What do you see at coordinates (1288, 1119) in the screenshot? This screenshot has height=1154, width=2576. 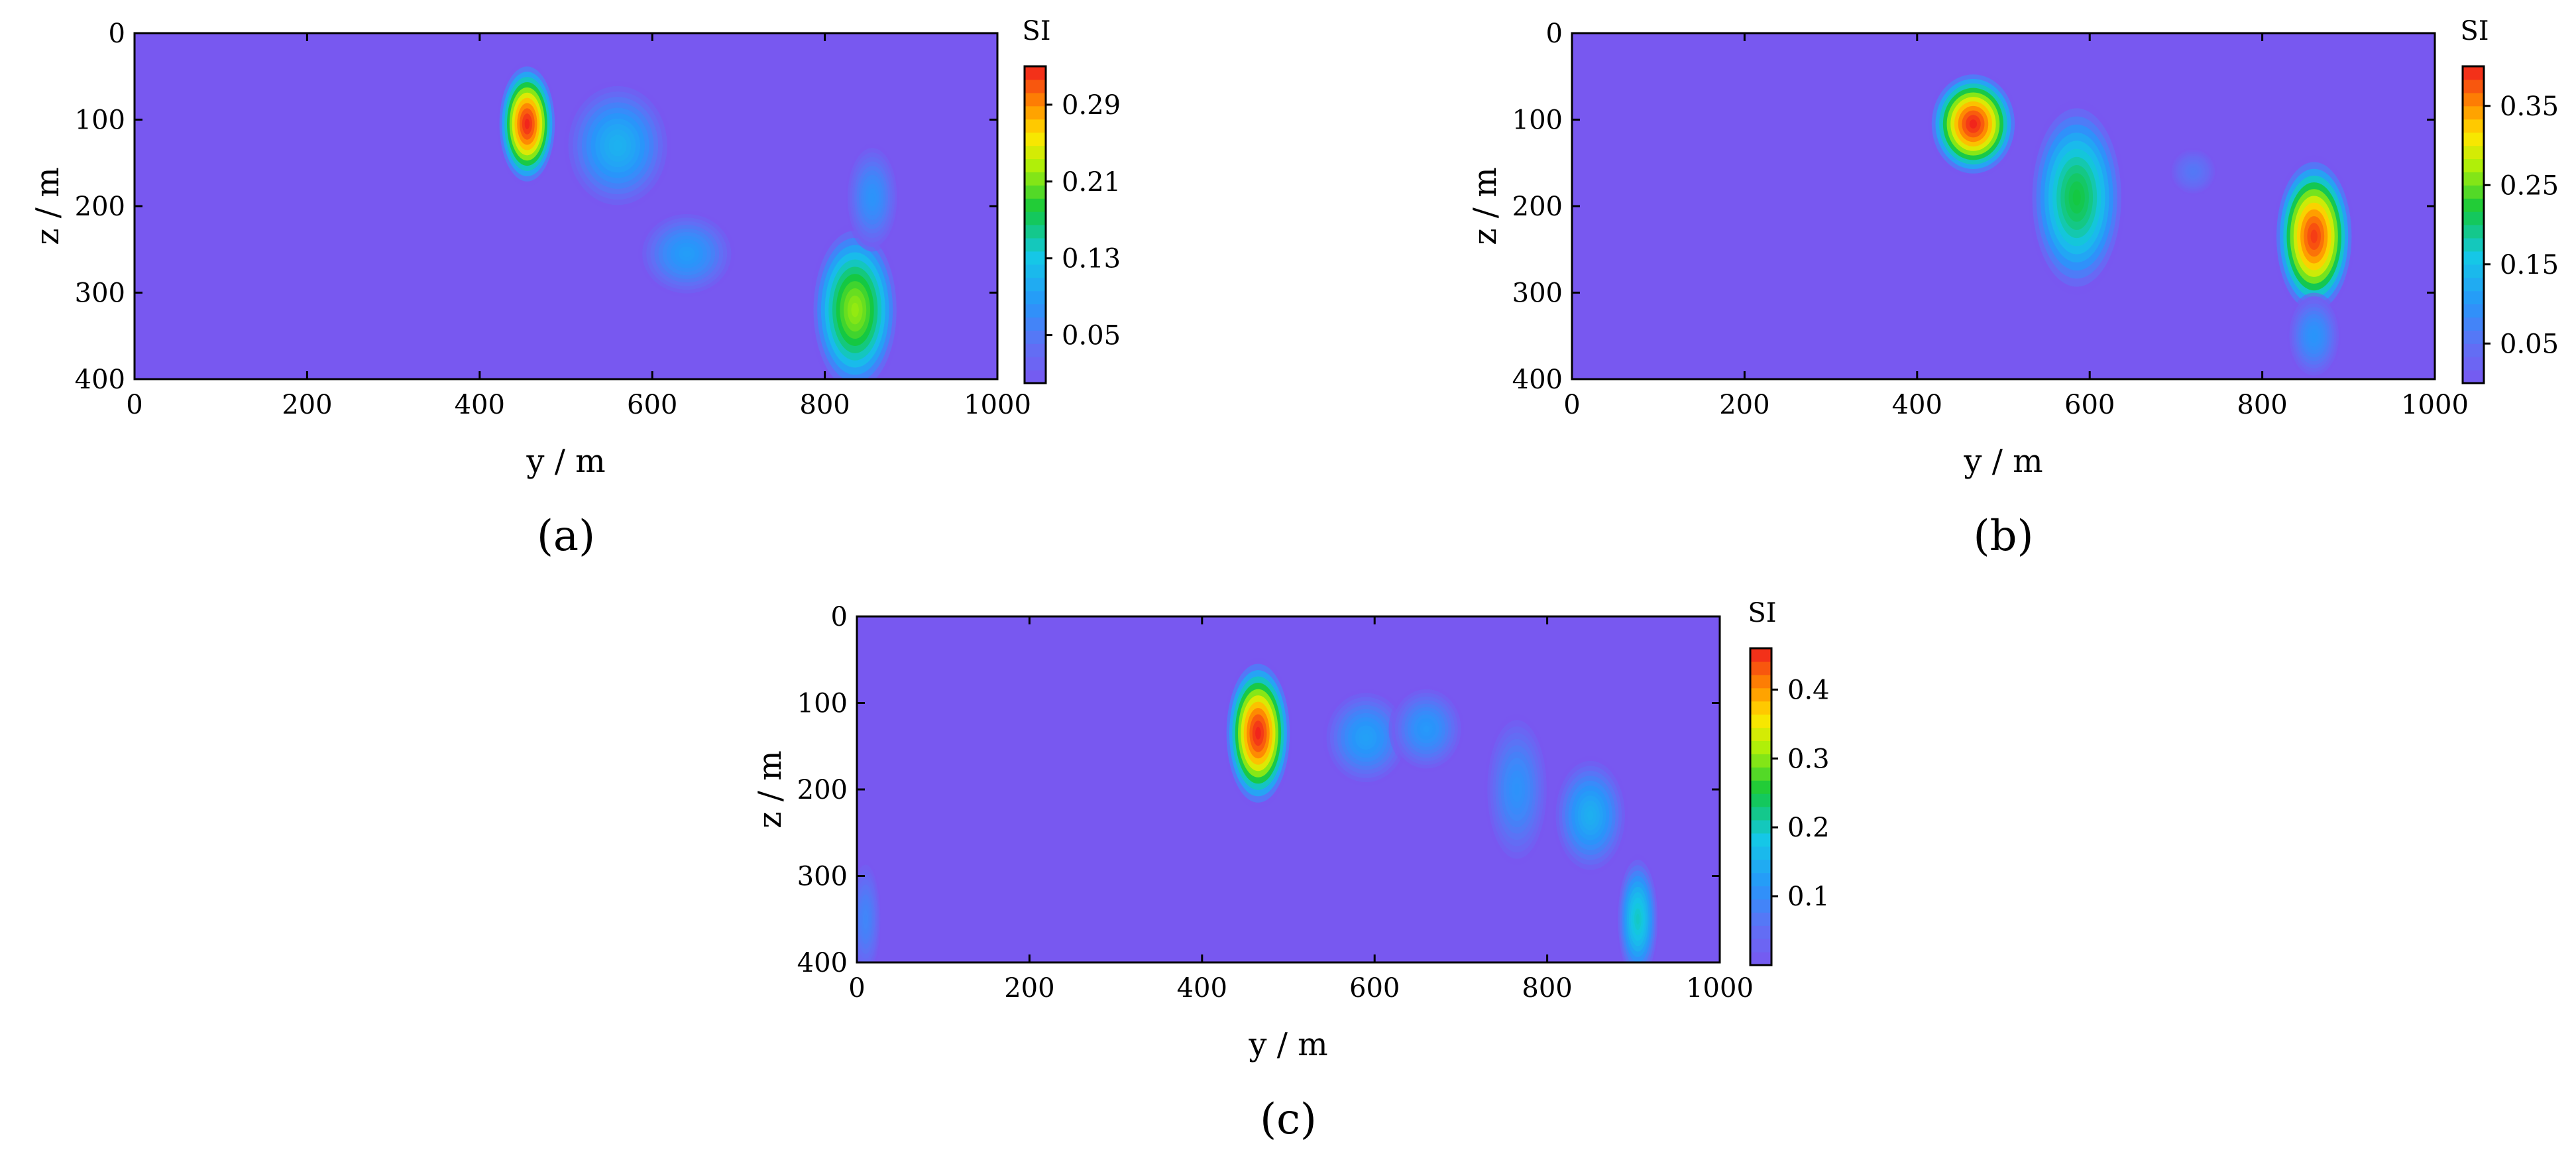 I see `panel-caption: (c)` at bounding box center [1288, 1119].